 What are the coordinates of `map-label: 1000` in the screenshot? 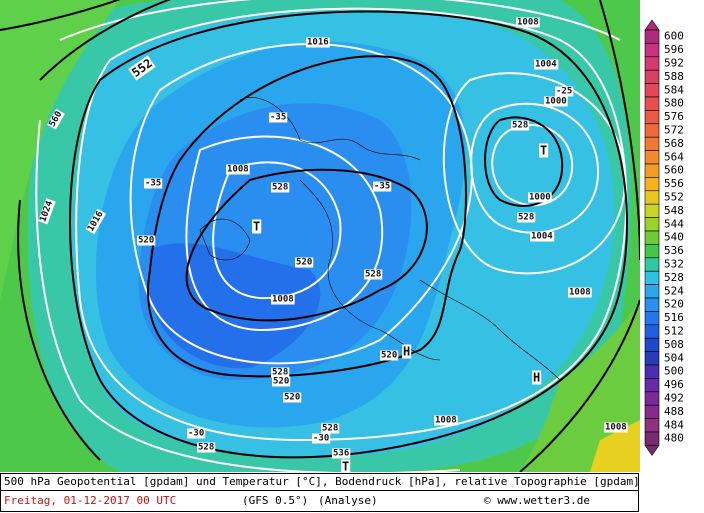 It's located at (556, 102).